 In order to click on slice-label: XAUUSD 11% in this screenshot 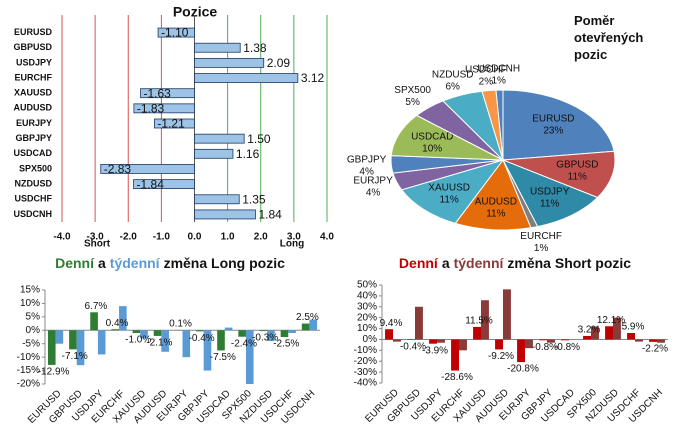, I will do `click(449, 193)`.